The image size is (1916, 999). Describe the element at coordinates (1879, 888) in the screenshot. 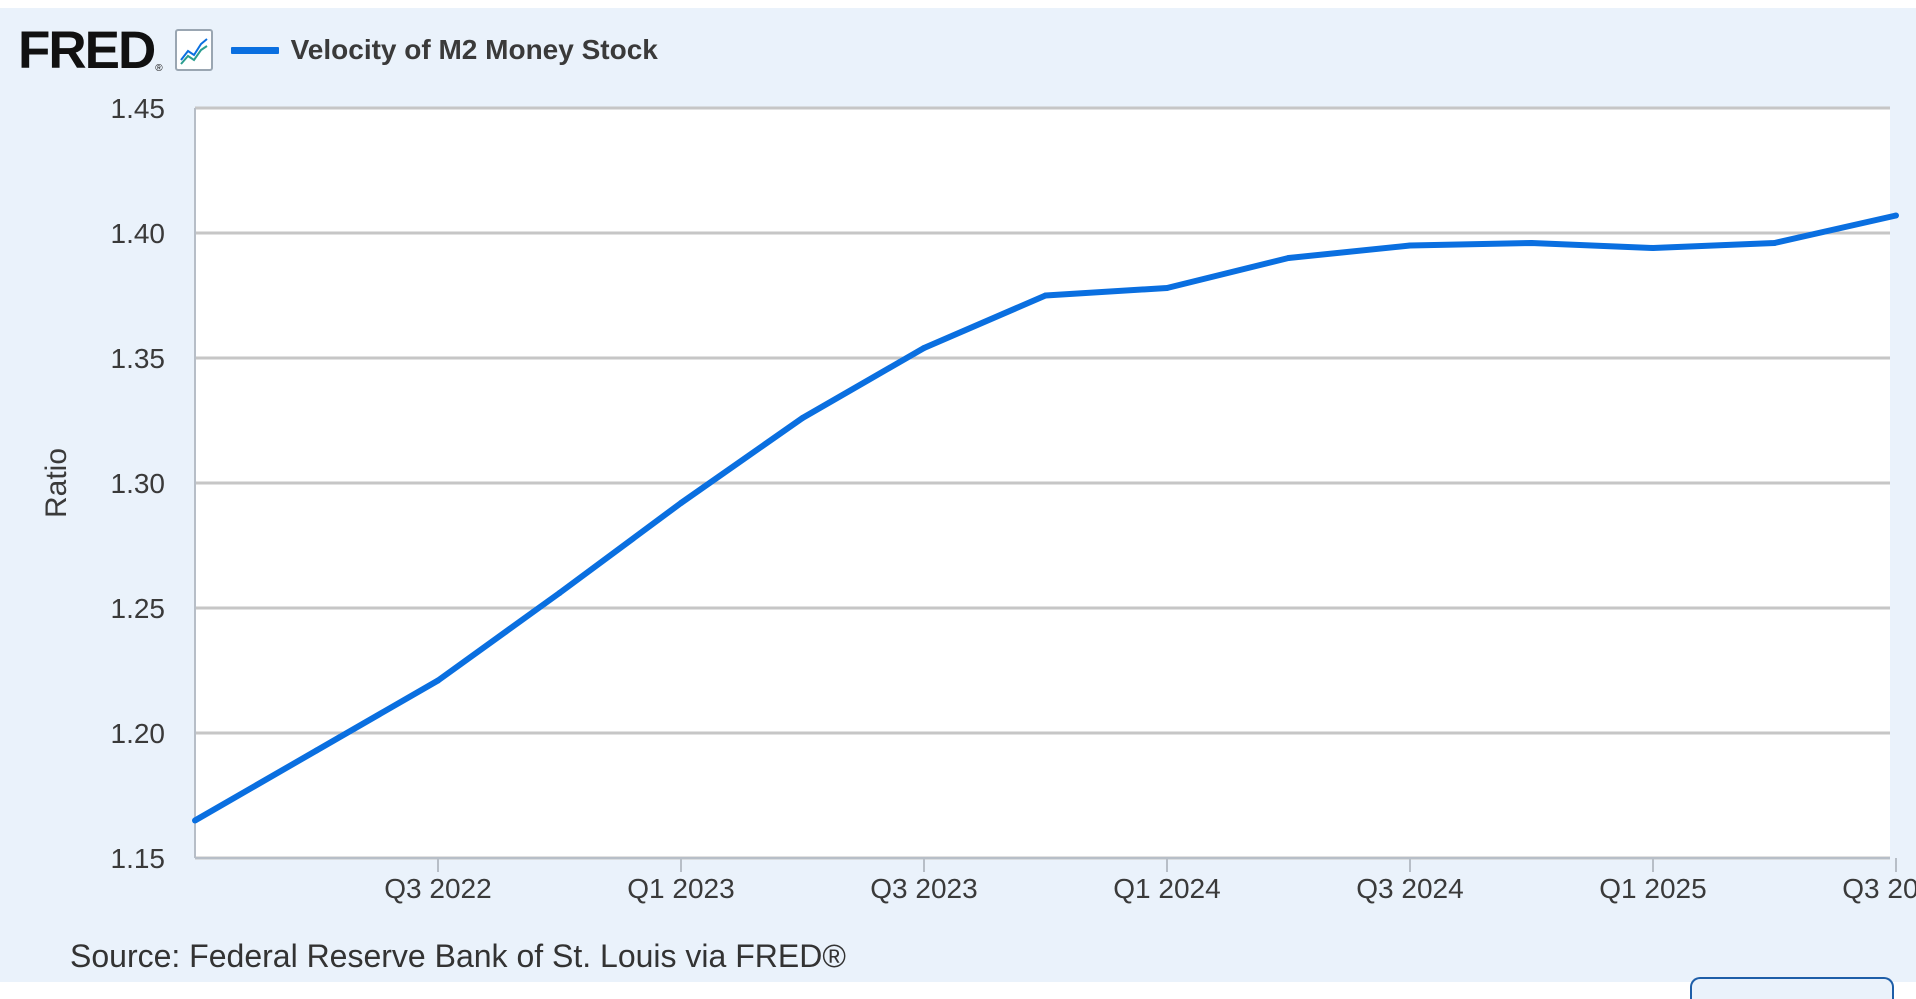

I see `x-tick-label: Q3 2025` at that location.